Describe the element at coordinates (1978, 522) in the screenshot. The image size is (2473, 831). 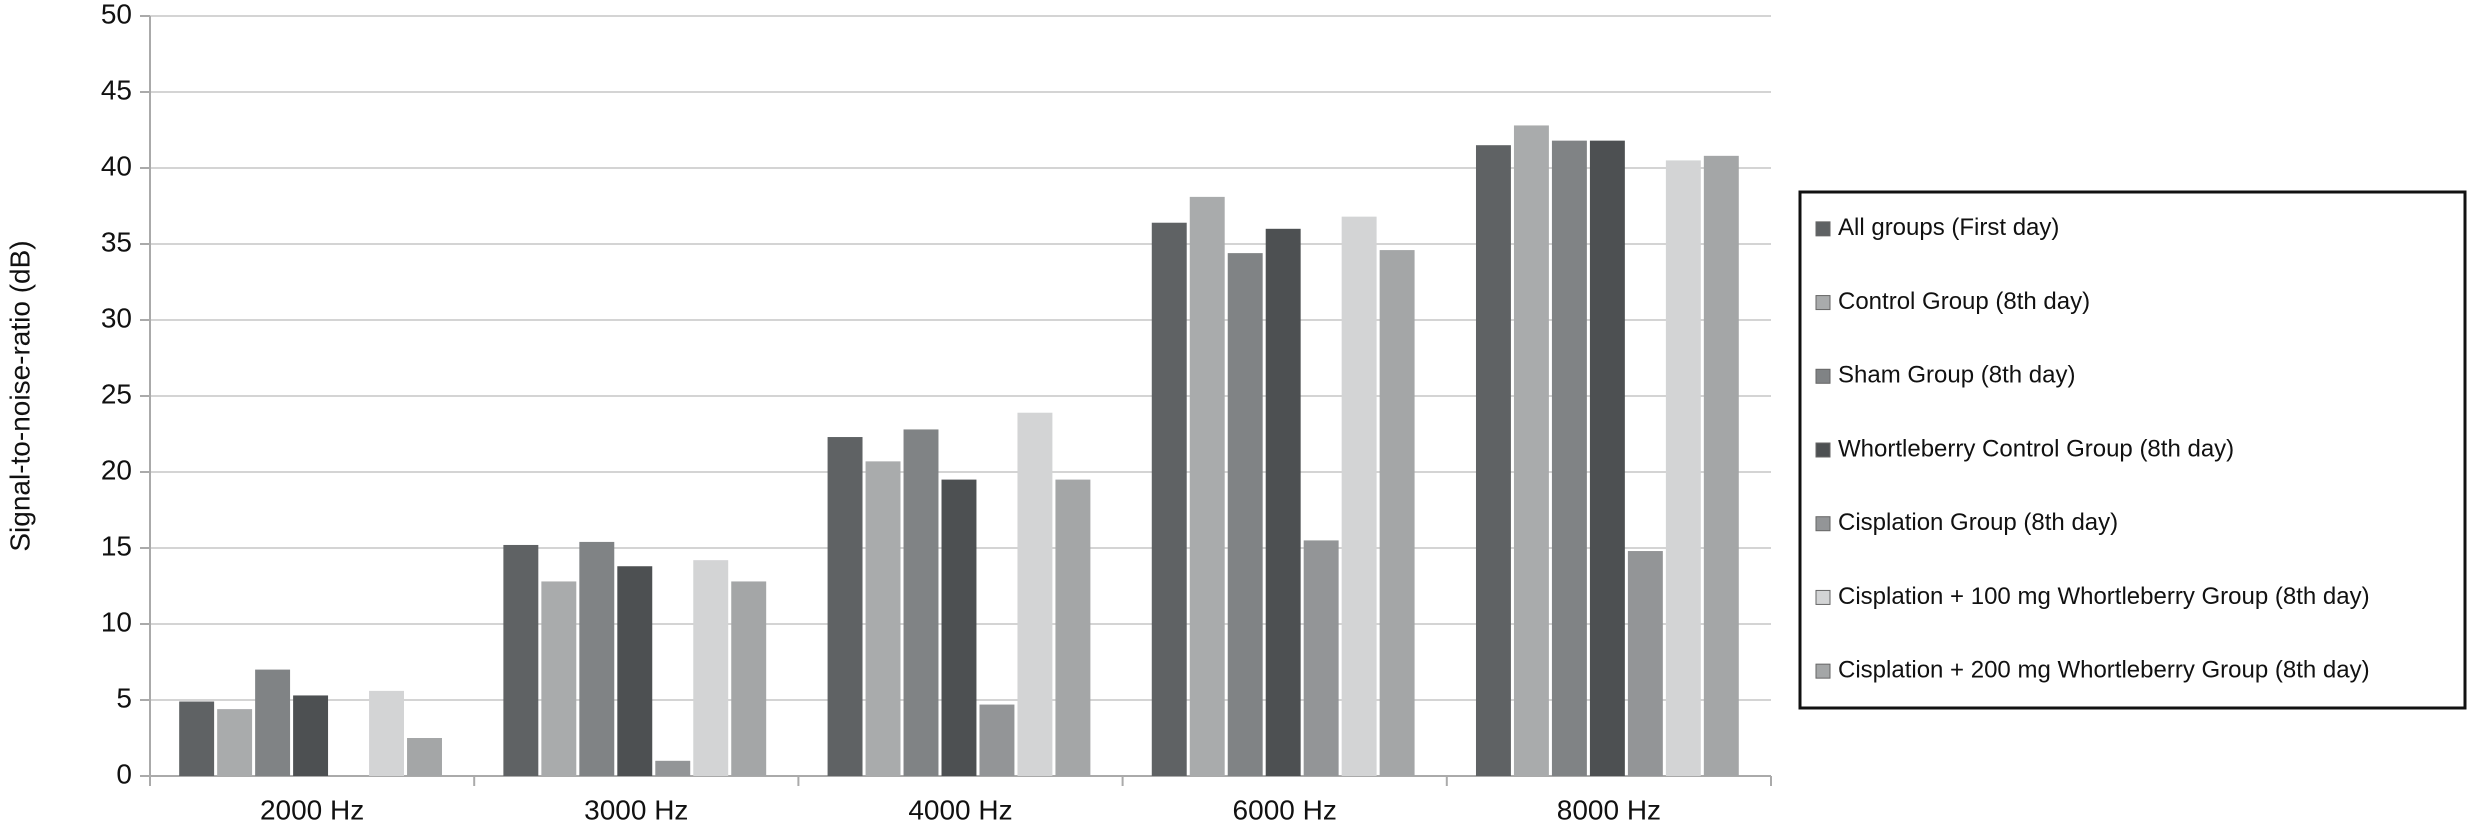
I see `legend-label: Cisplation Group (8th day)` at that location.